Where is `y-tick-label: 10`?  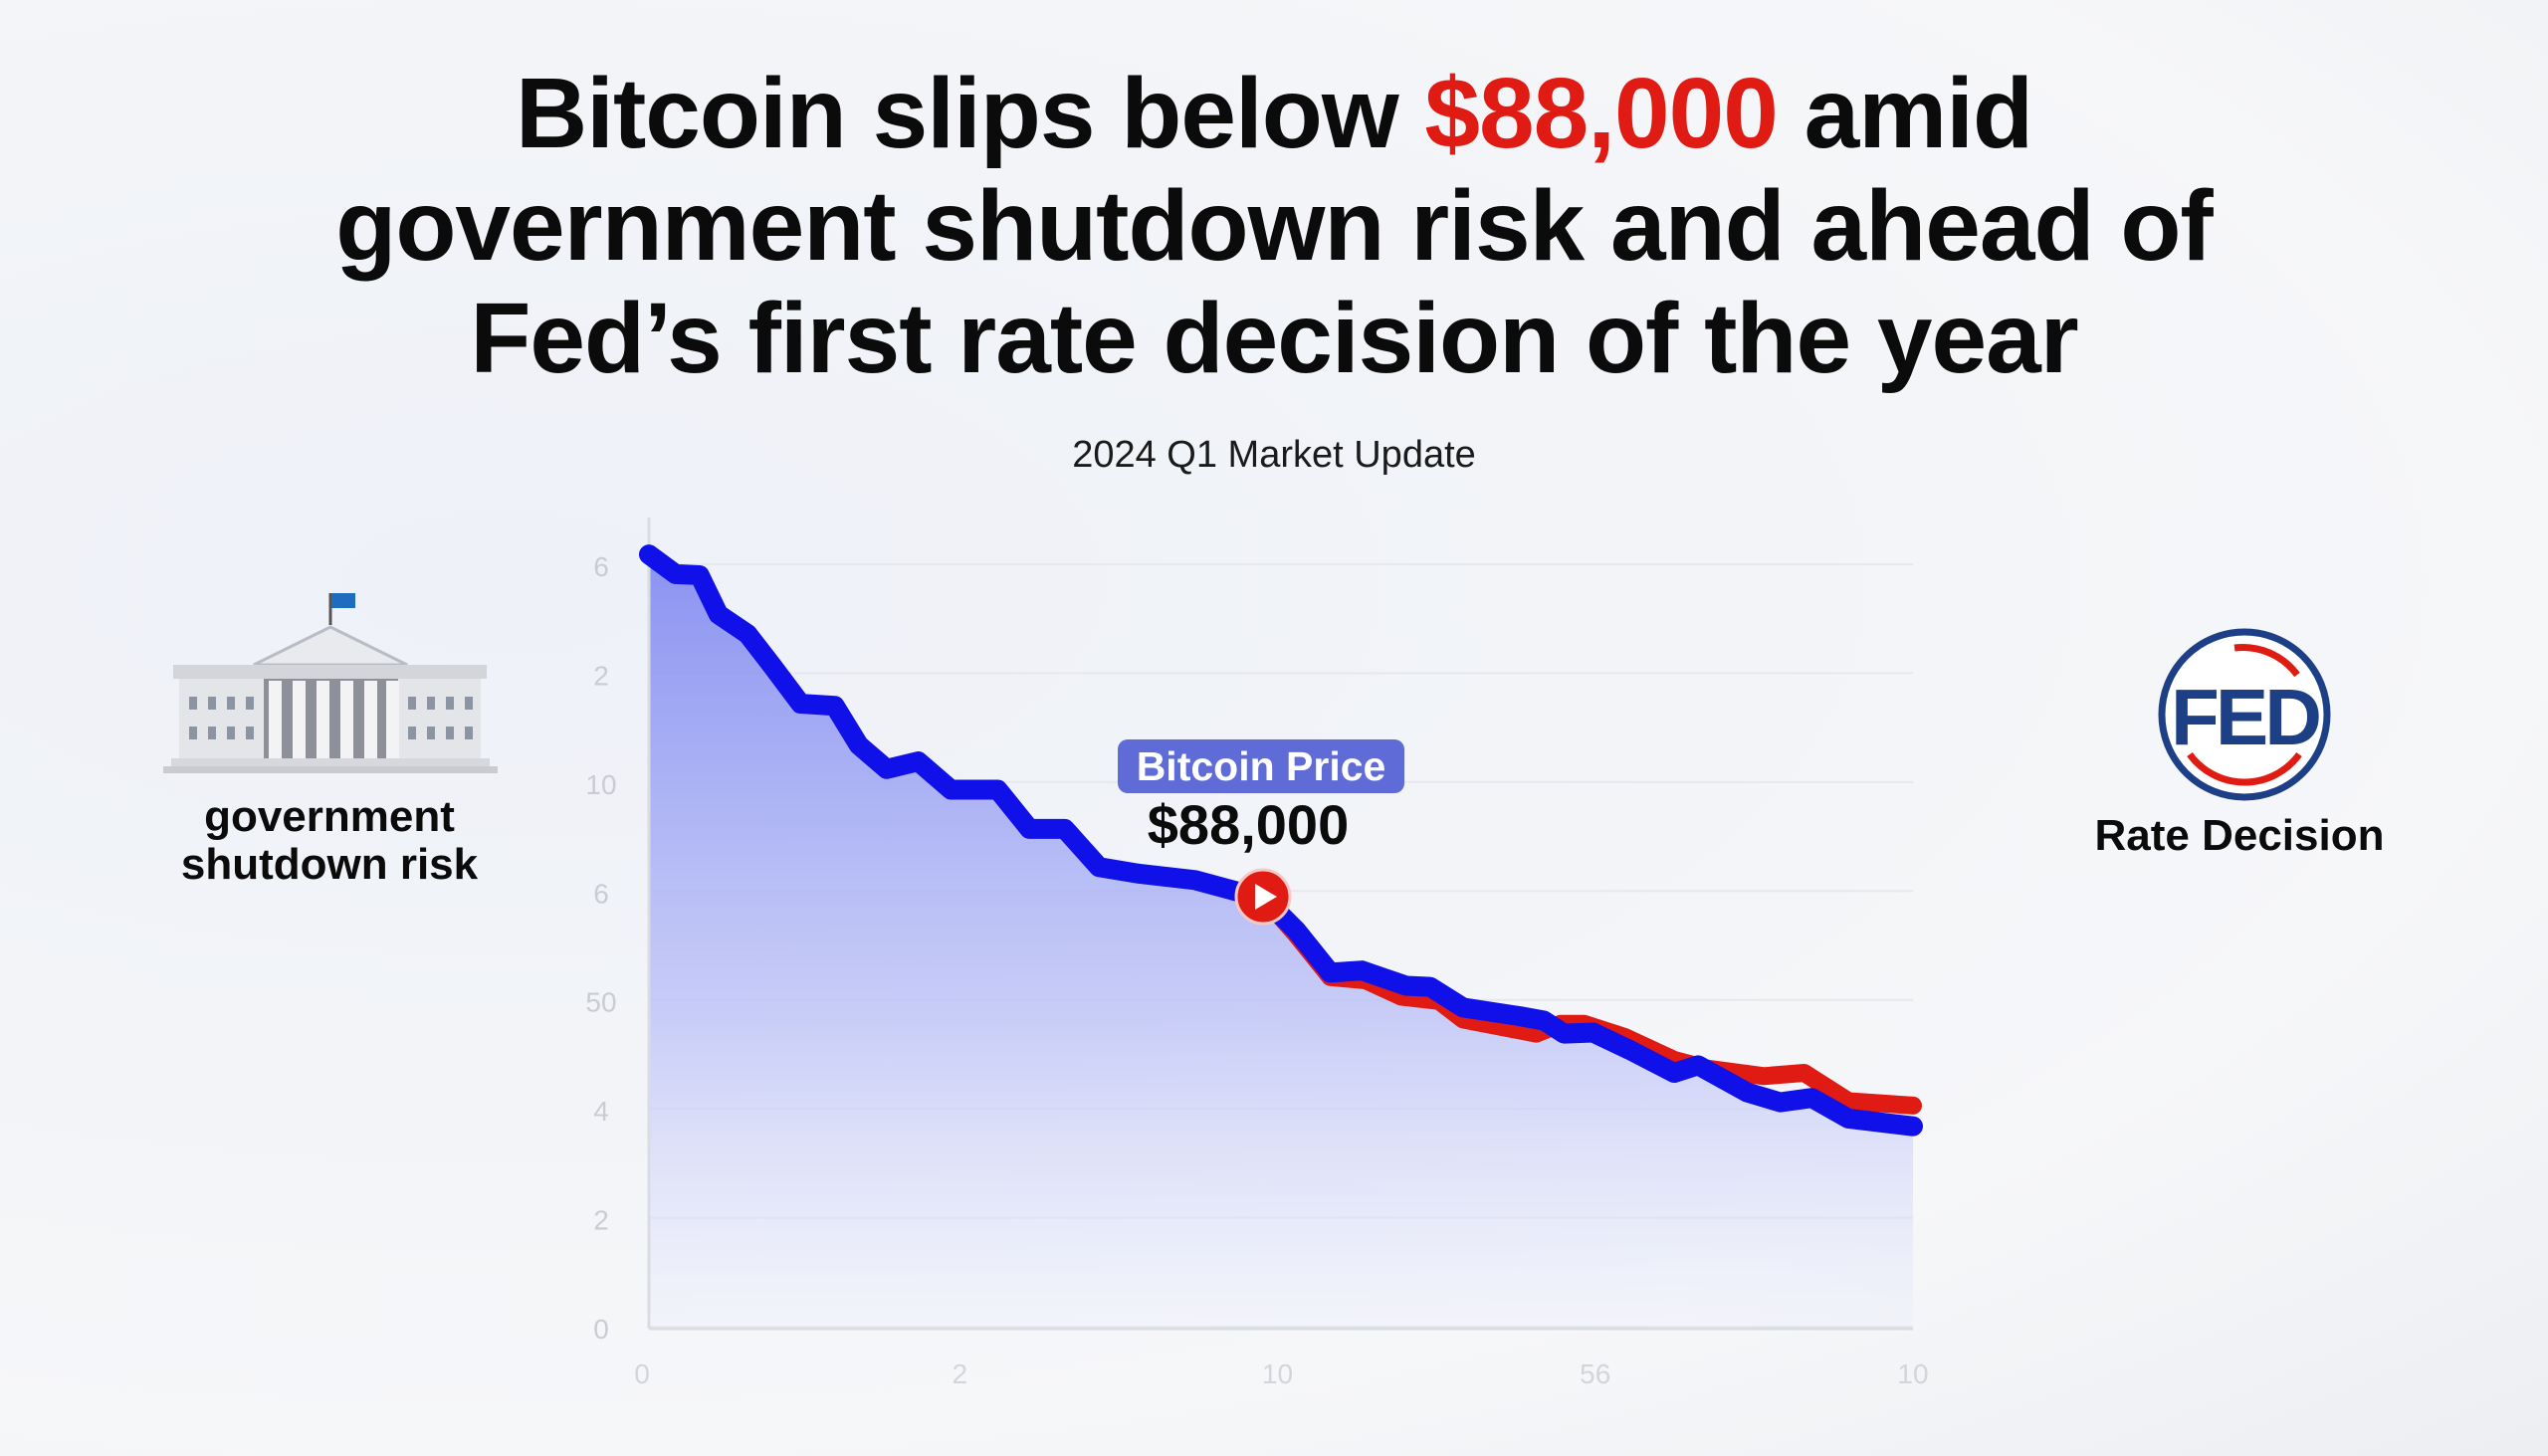 y-tick-label: 10 is located at coordinates (600, 784).